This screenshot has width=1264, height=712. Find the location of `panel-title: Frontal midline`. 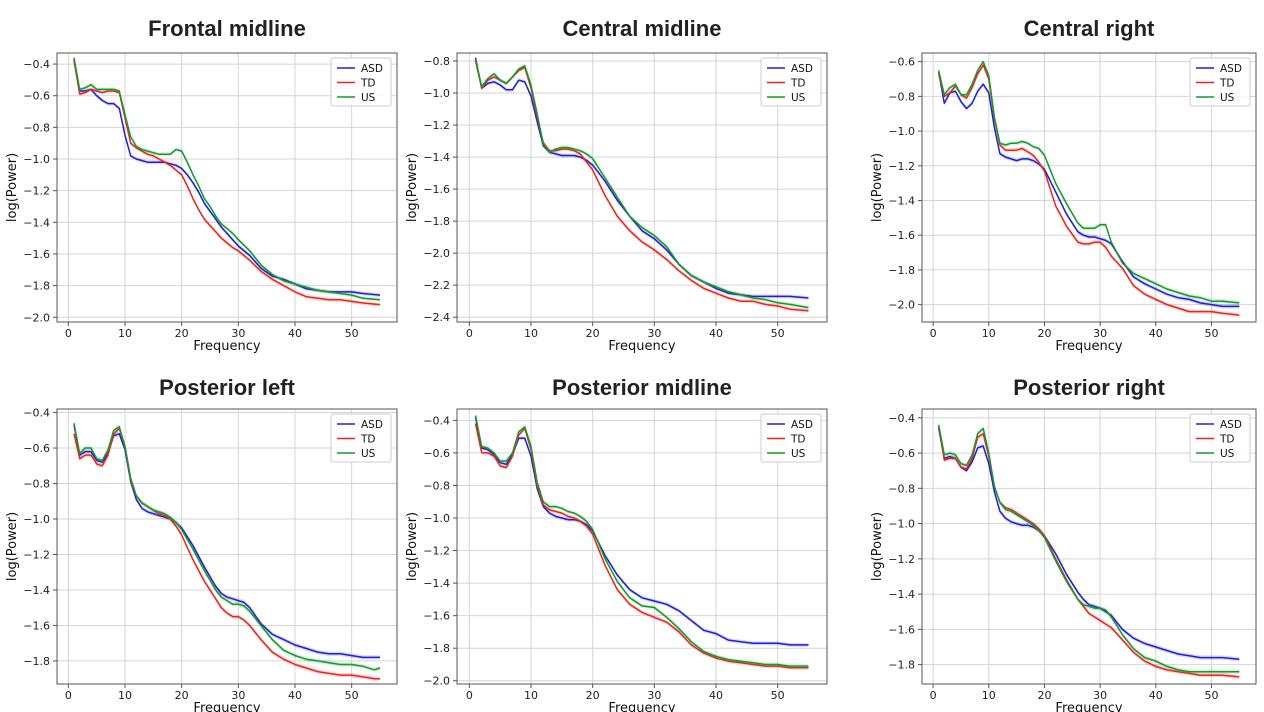

panel-title: Frontal midline is located at coordinates (227, 28).